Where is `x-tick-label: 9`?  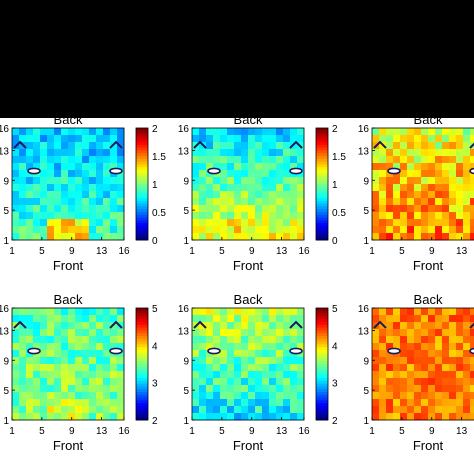 x-tick-label: 9 is located at coordinates (252, 251).